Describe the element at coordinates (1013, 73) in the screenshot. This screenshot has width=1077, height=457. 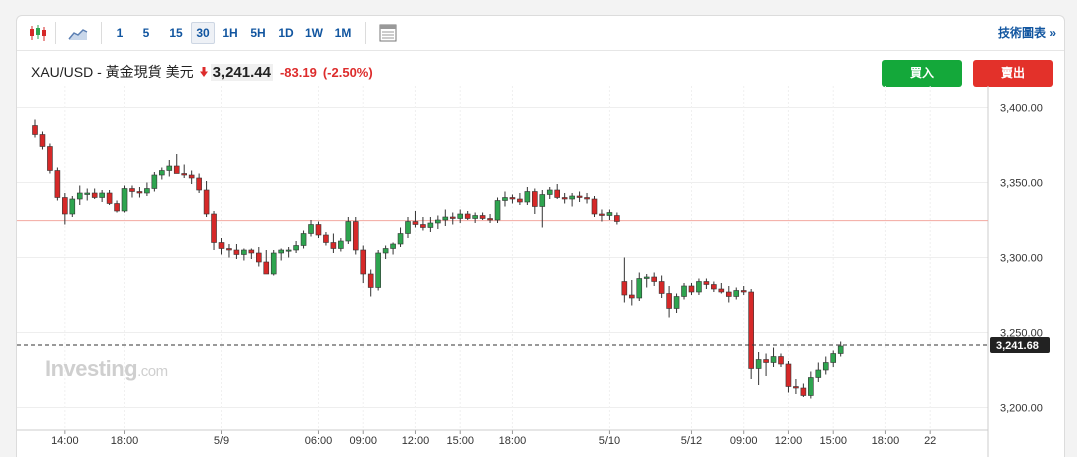
I see `sell-button: 賣出` at that location.